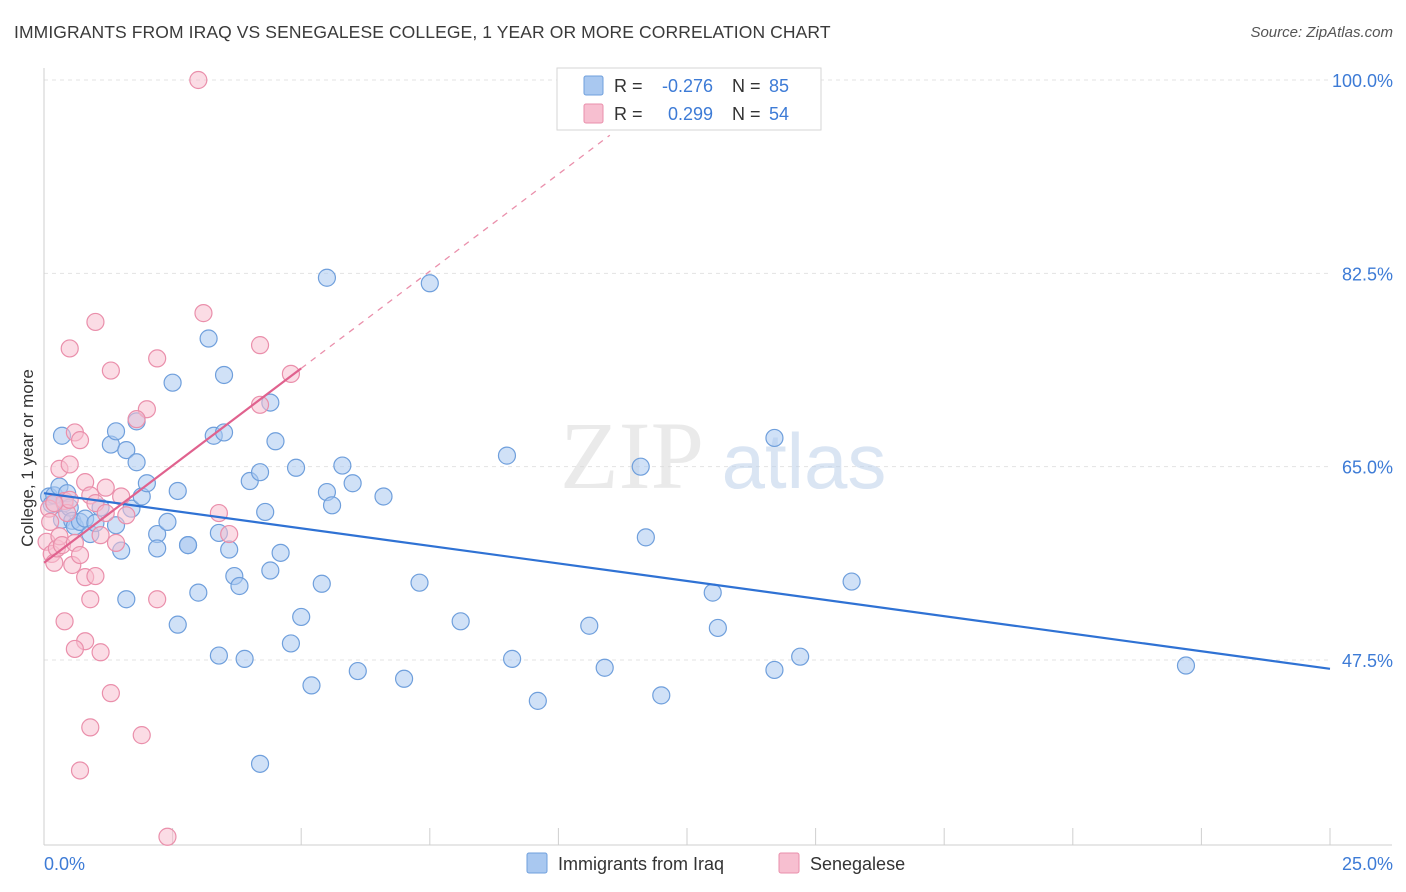 This screenshot has width=1406, height=892. Describe the element at coordinates (715, 863) in the screenshot. I see `series-legend: Immigrants from Iraq Senegalese` at that location.